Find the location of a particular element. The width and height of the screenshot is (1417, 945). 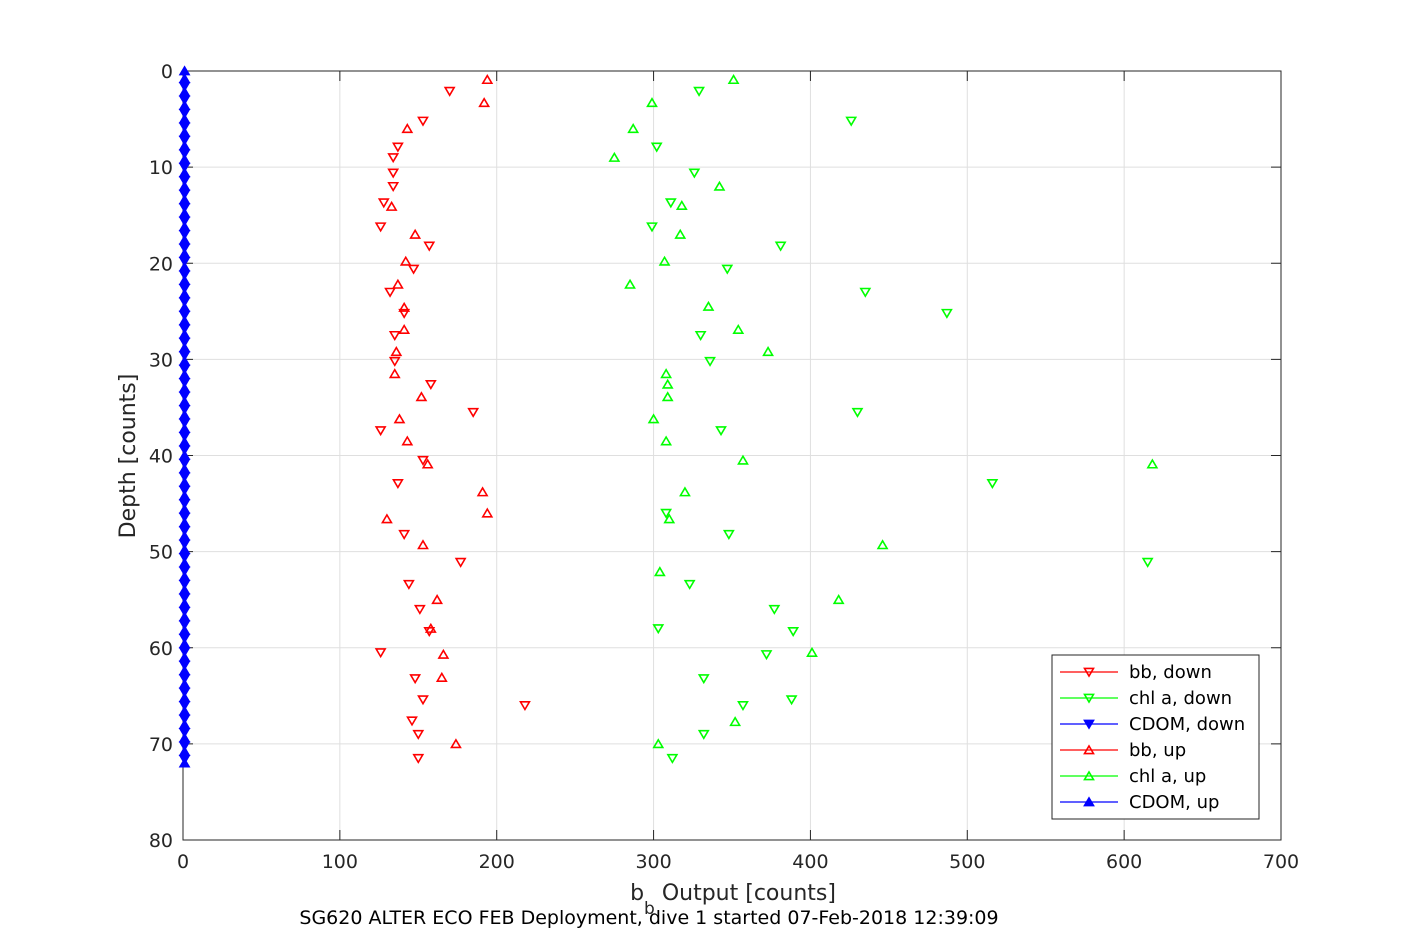

x-axis-label: bb Output [counts] is located at coordinates (733, 900).